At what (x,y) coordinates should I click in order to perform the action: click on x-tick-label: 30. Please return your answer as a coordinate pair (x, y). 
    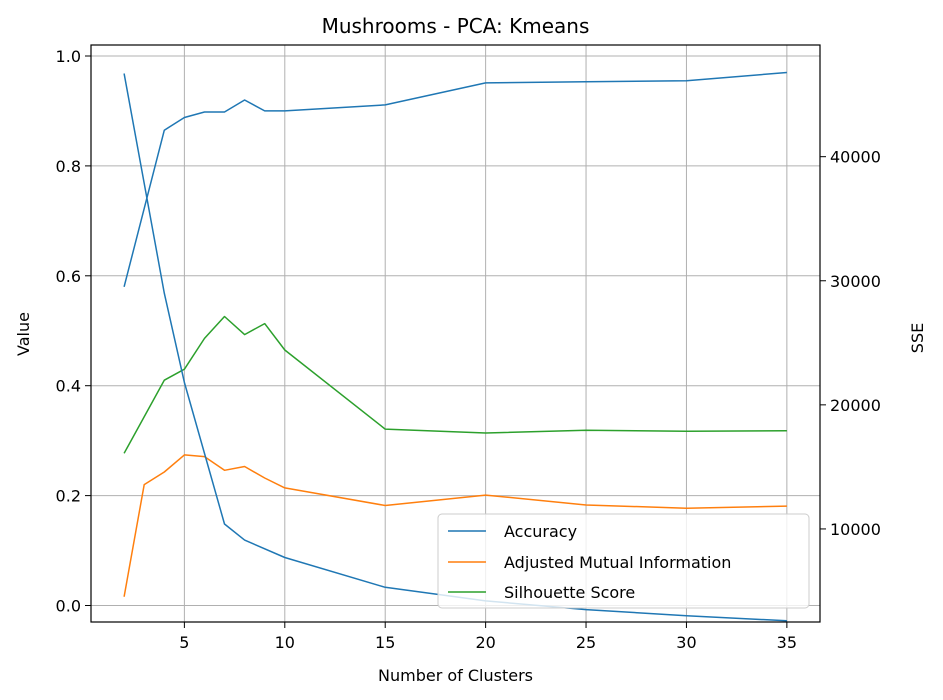
    Looking at the image, I should click on (686, 642).